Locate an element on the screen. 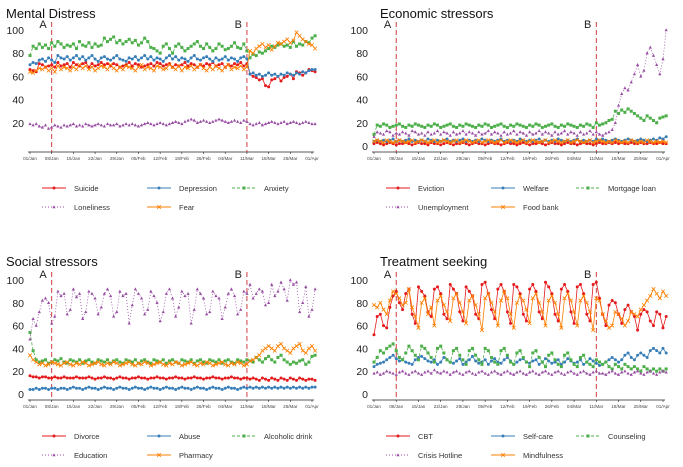 This screenshot has width=683, height=467. x-tick-label: 12/Feb is located at coordinates (160, 406).